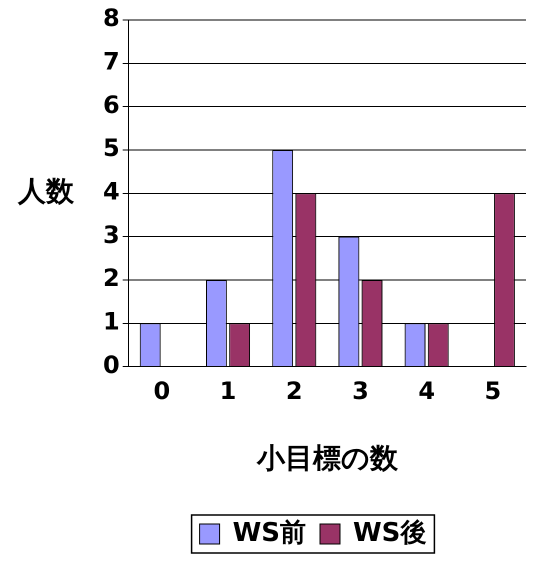  What do you see at coordinates (161, 391) in the screenshot?
I see `x-tick-label: 0` at bounding box center [161, 391].